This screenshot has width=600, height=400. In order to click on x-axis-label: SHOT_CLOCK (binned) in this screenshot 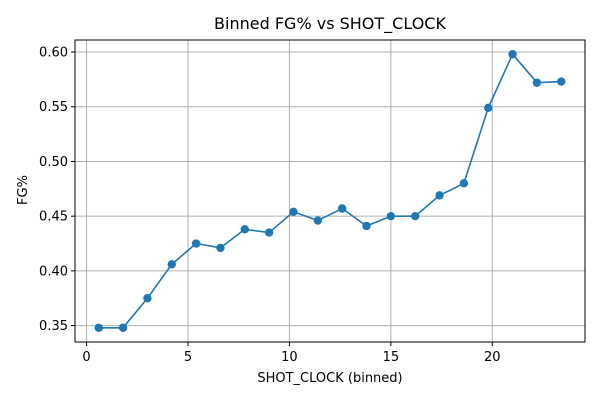, I will do `click(329, 378)`.